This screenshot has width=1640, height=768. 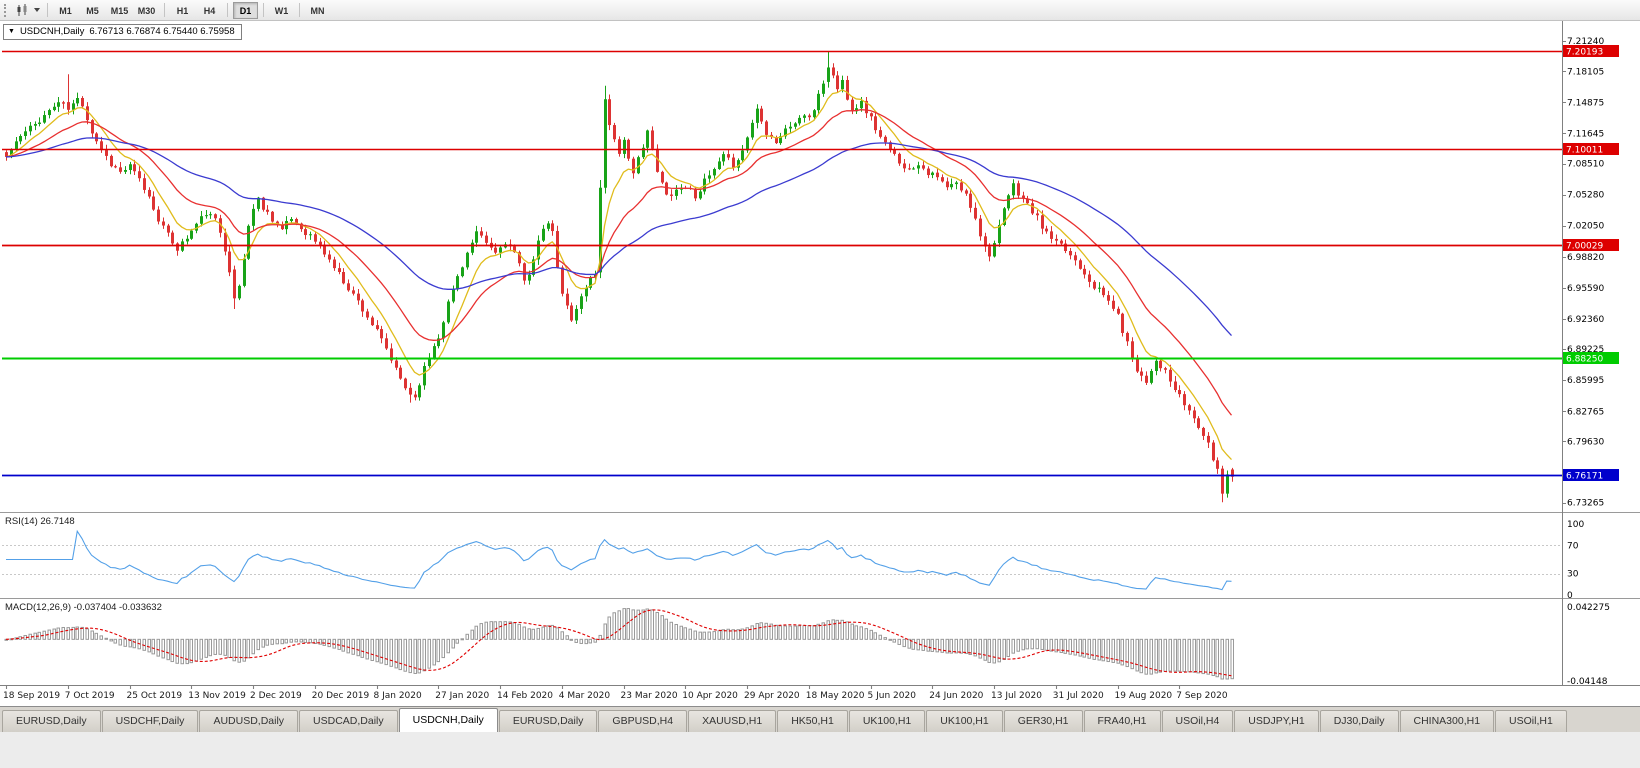 What do you see at coordinates (348, 721) in the screenshot?
I see `chart-tab-usdcad-daily: USDCAD,Daily` at bounding box center [348, 721].